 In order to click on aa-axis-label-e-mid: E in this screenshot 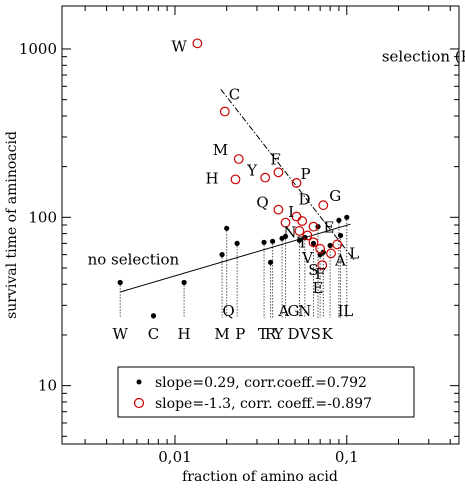, I will do `click(318, 288)`.